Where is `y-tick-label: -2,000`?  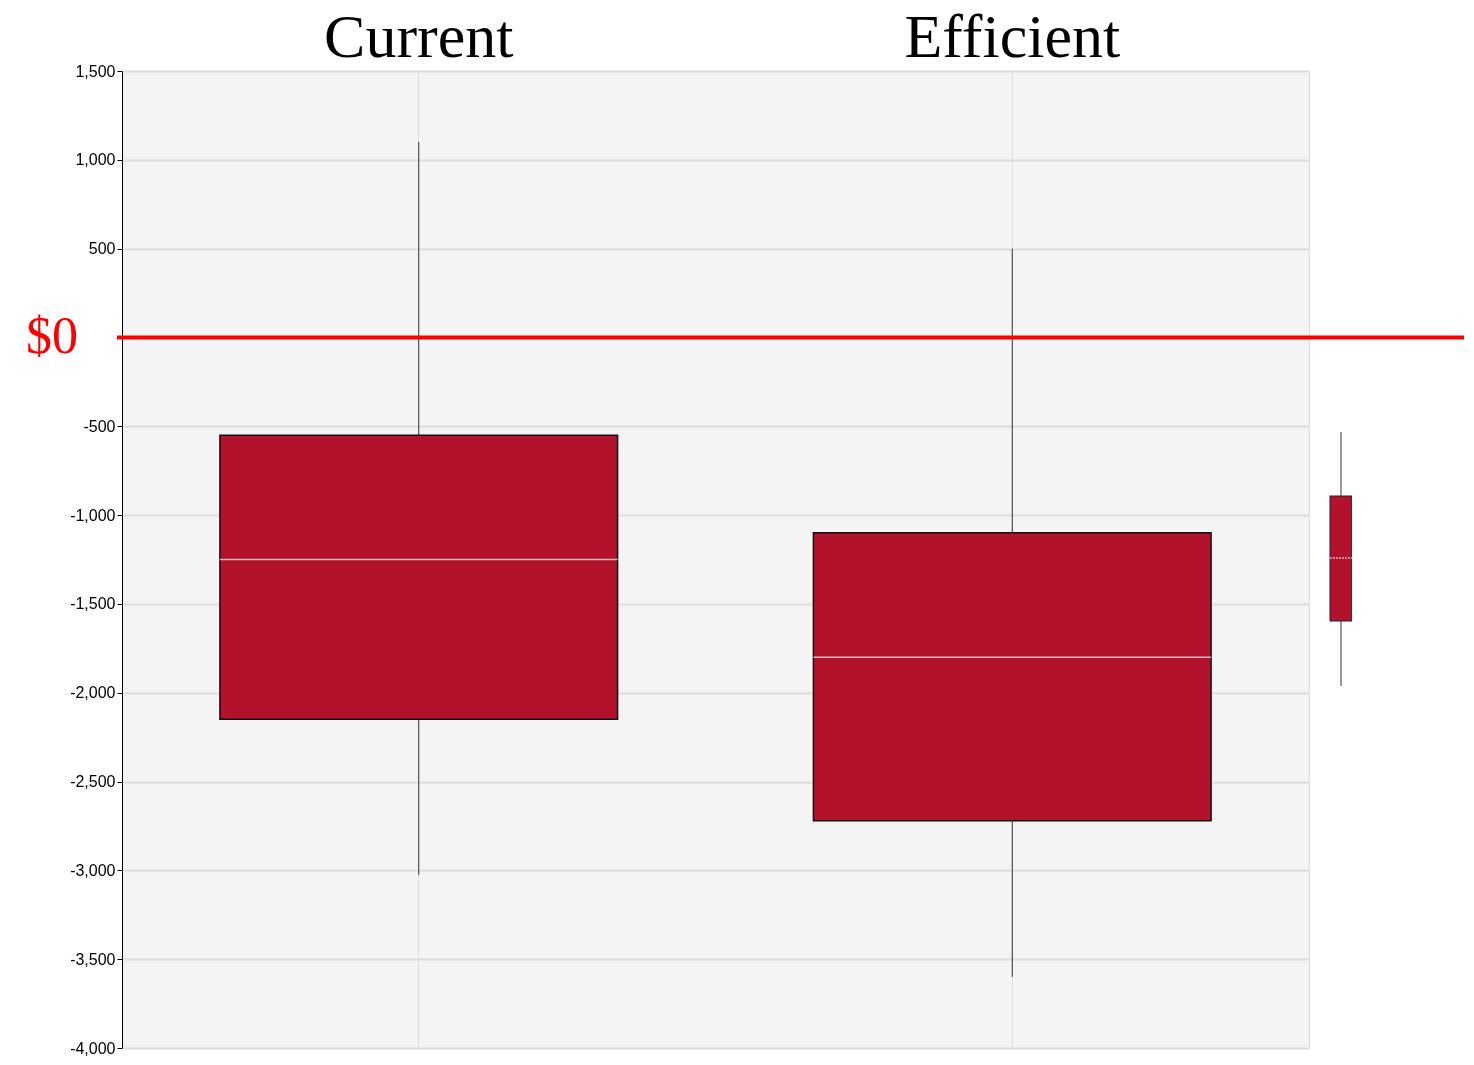 y-tick-label: -2,000 is located at coordinates (93, 693).